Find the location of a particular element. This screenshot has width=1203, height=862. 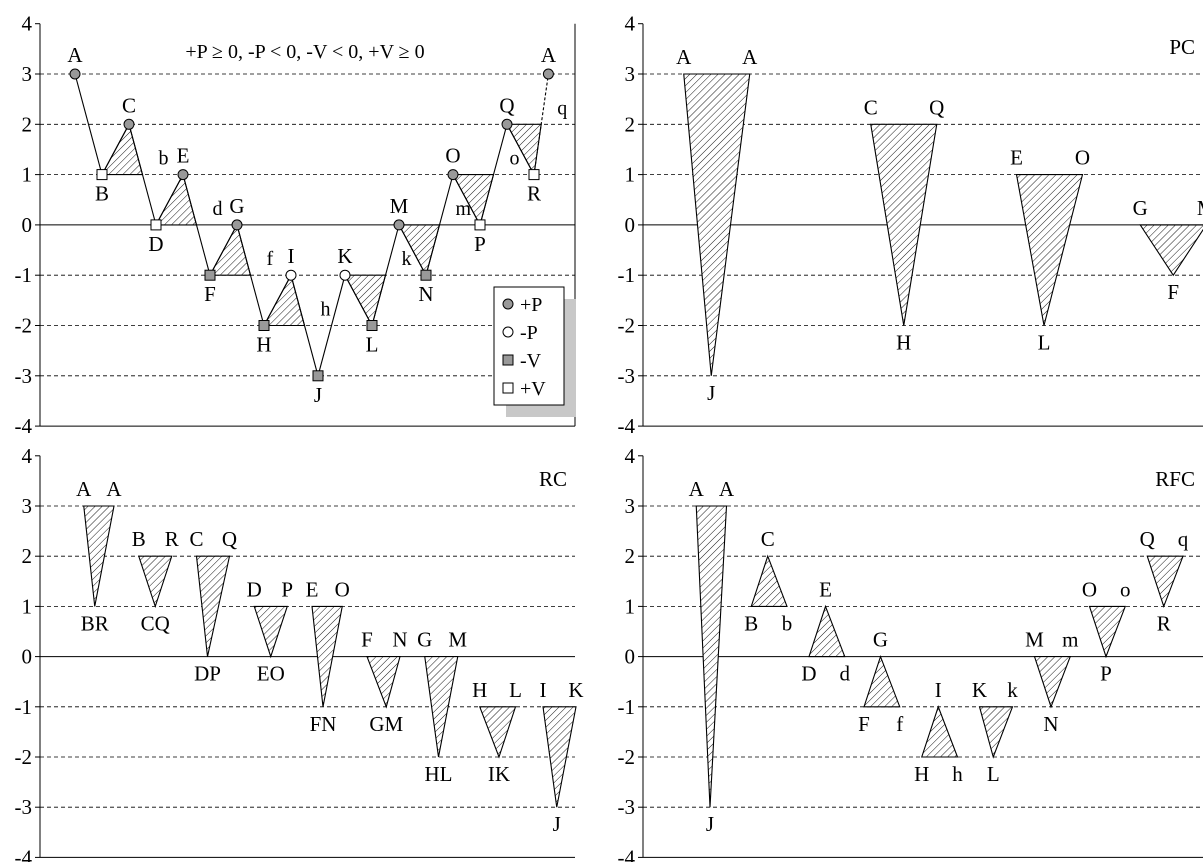

cycle-label: d is located at coordinates (218, 209).